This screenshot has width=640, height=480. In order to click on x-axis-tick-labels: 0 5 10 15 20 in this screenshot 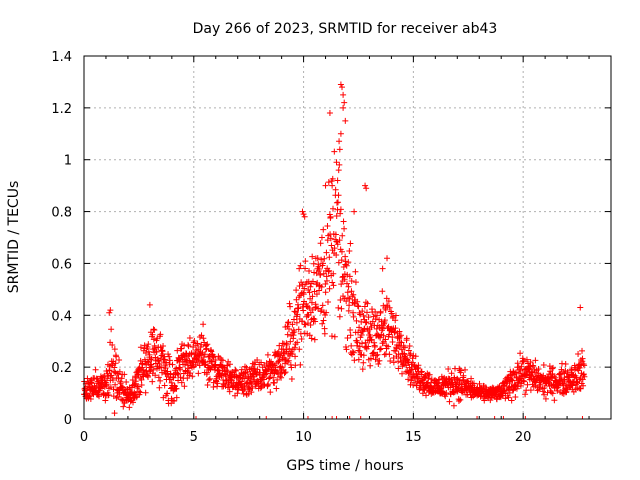, I will do `click(306, 437)`.